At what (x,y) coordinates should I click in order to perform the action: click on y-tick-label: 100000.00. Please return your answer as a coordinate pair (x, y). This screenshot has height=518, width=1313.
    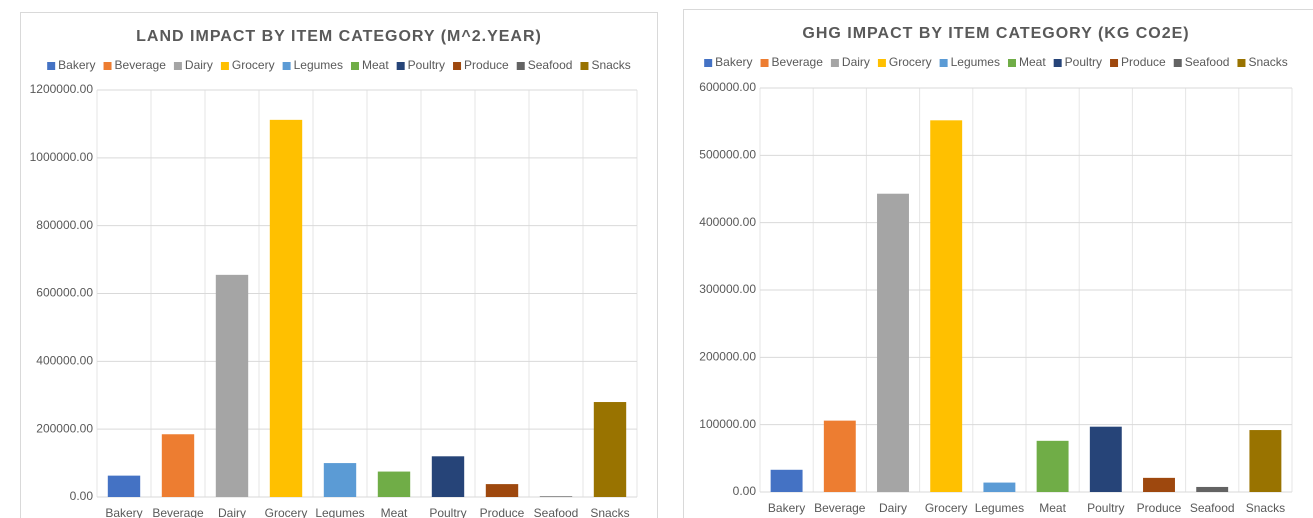
    Looking at the image, I should click on (727, 424).